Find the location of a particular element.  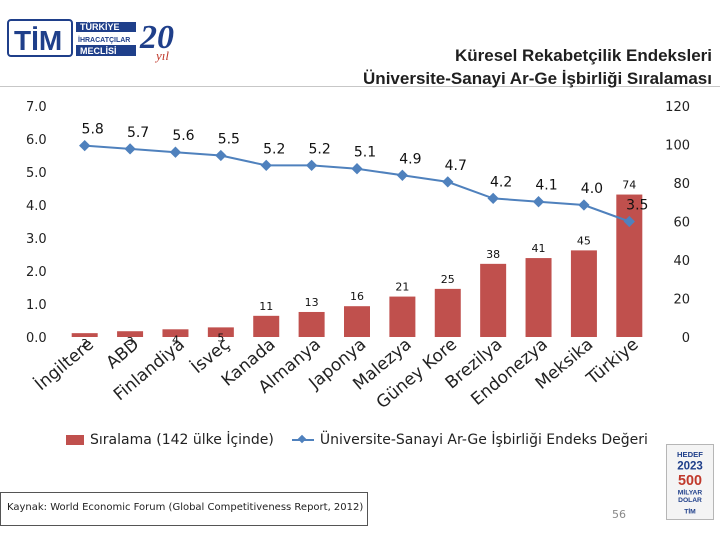

badge-unit1: MİLYAR is located at coordinates (690, 491).